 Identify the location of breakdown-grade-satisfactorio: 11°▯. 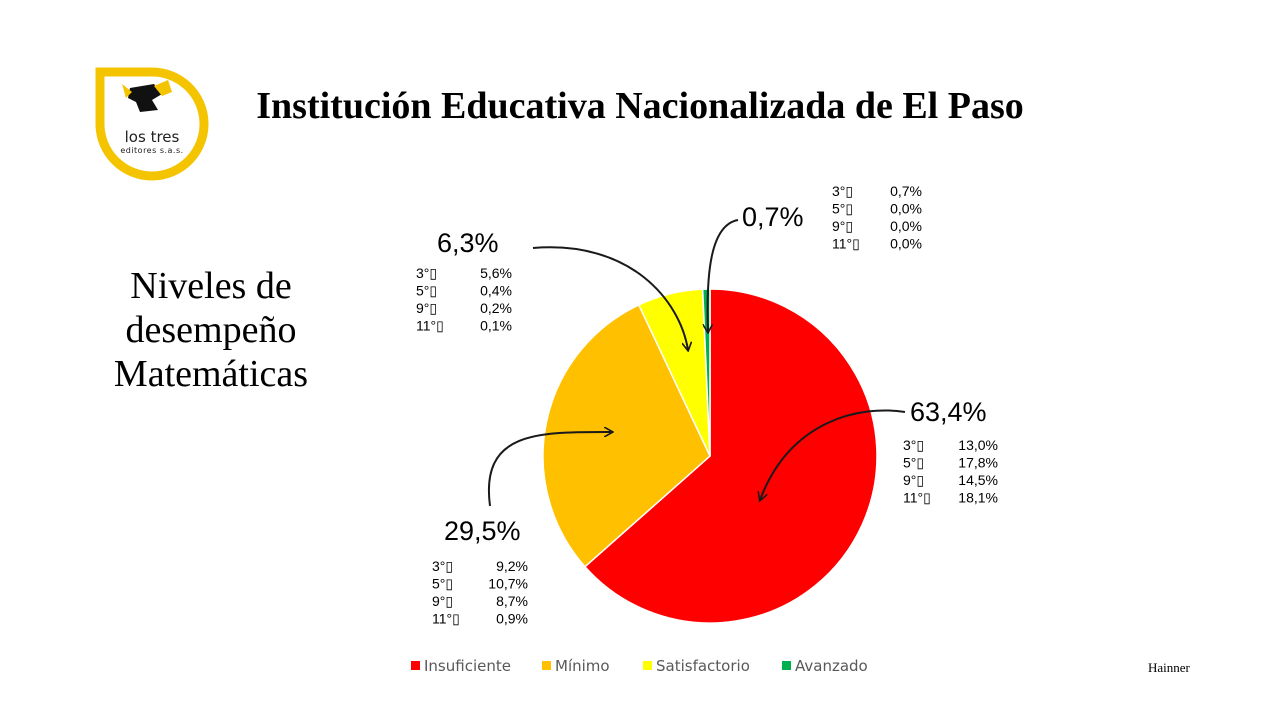
(430, 326).